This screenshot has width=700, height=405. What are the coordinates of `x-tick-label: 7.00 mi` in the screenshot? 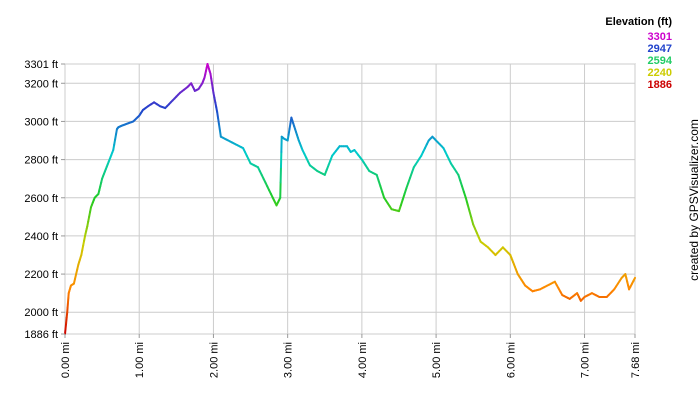 It's located at (586, 360).